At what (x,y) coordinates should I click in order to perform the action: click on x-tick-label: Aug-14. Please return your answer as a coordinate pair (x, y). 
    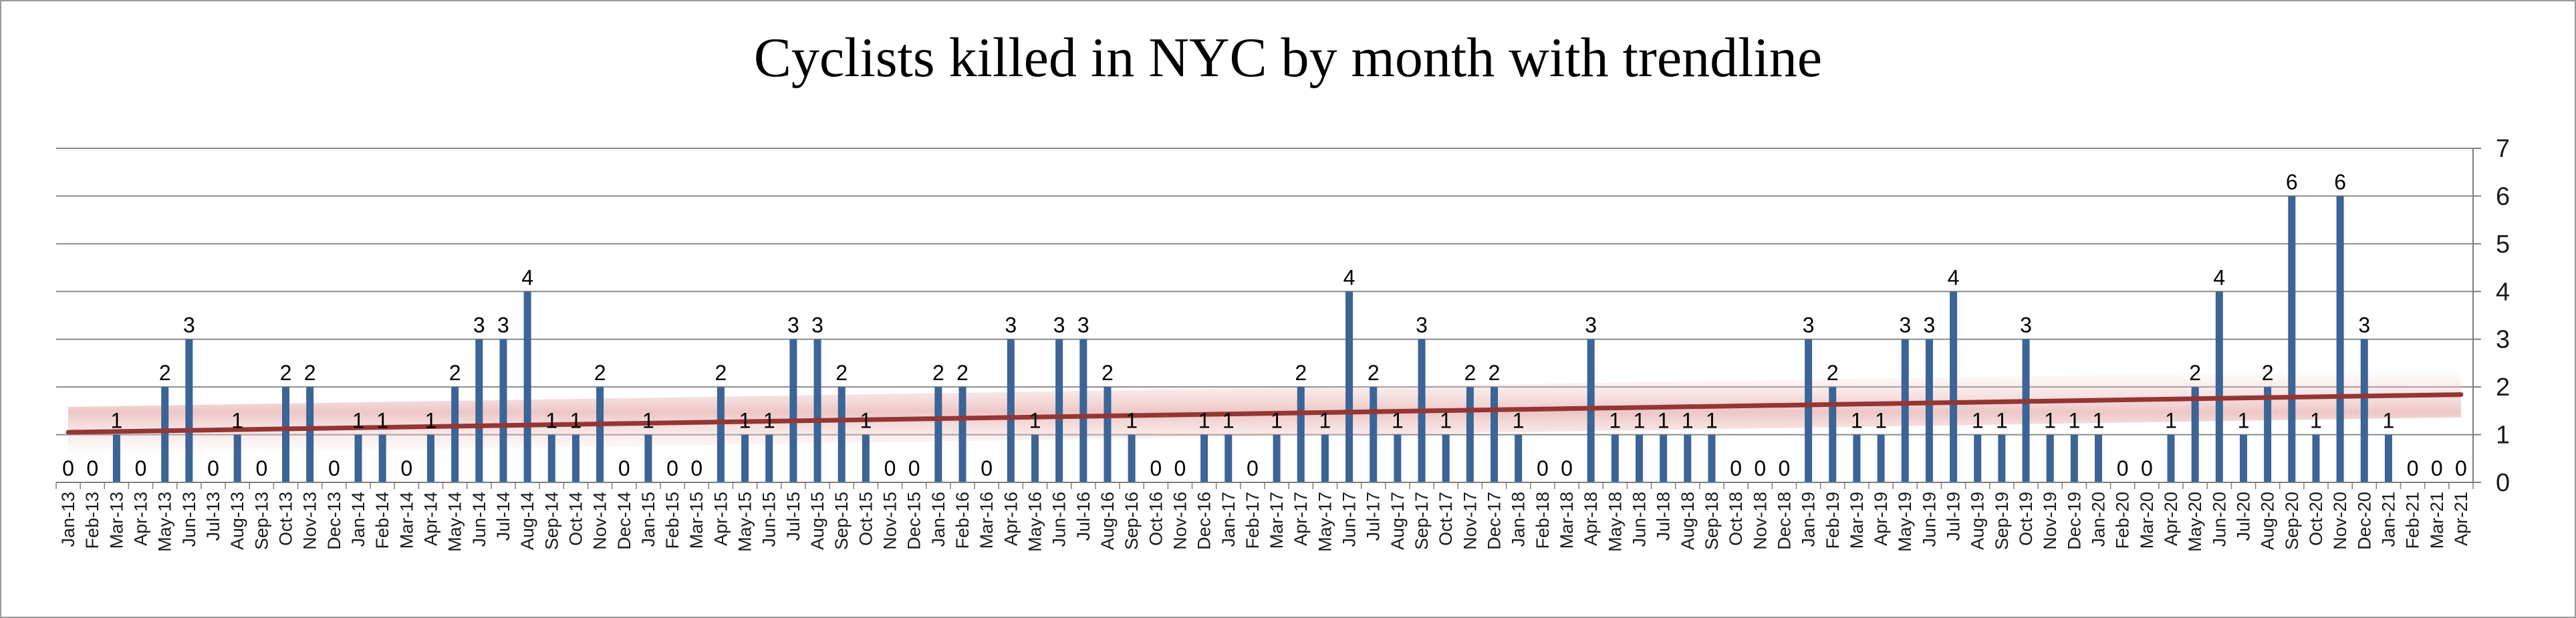
    Looking at the image, I should click on (527, 521).